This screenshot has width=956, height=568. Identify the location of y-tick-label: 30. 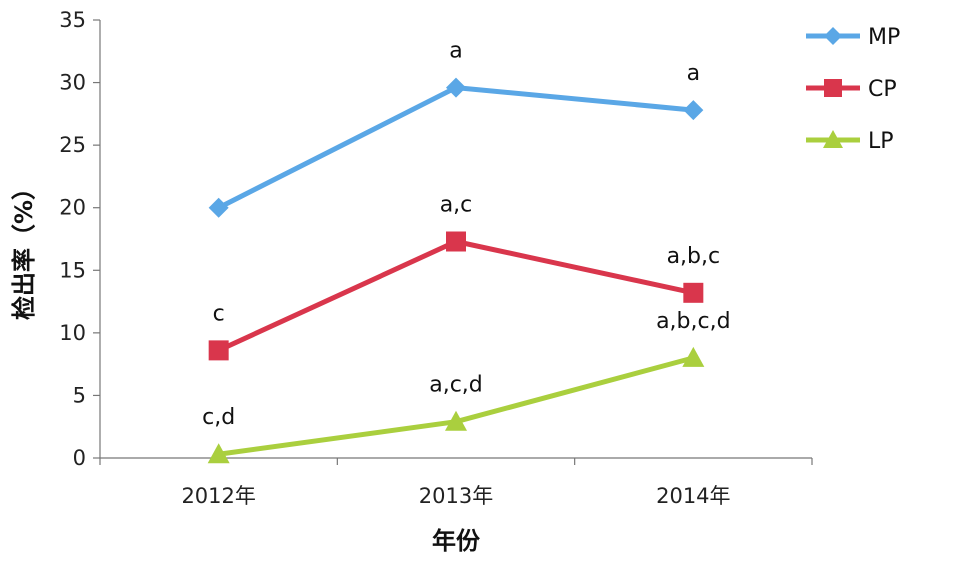
(72, 83).